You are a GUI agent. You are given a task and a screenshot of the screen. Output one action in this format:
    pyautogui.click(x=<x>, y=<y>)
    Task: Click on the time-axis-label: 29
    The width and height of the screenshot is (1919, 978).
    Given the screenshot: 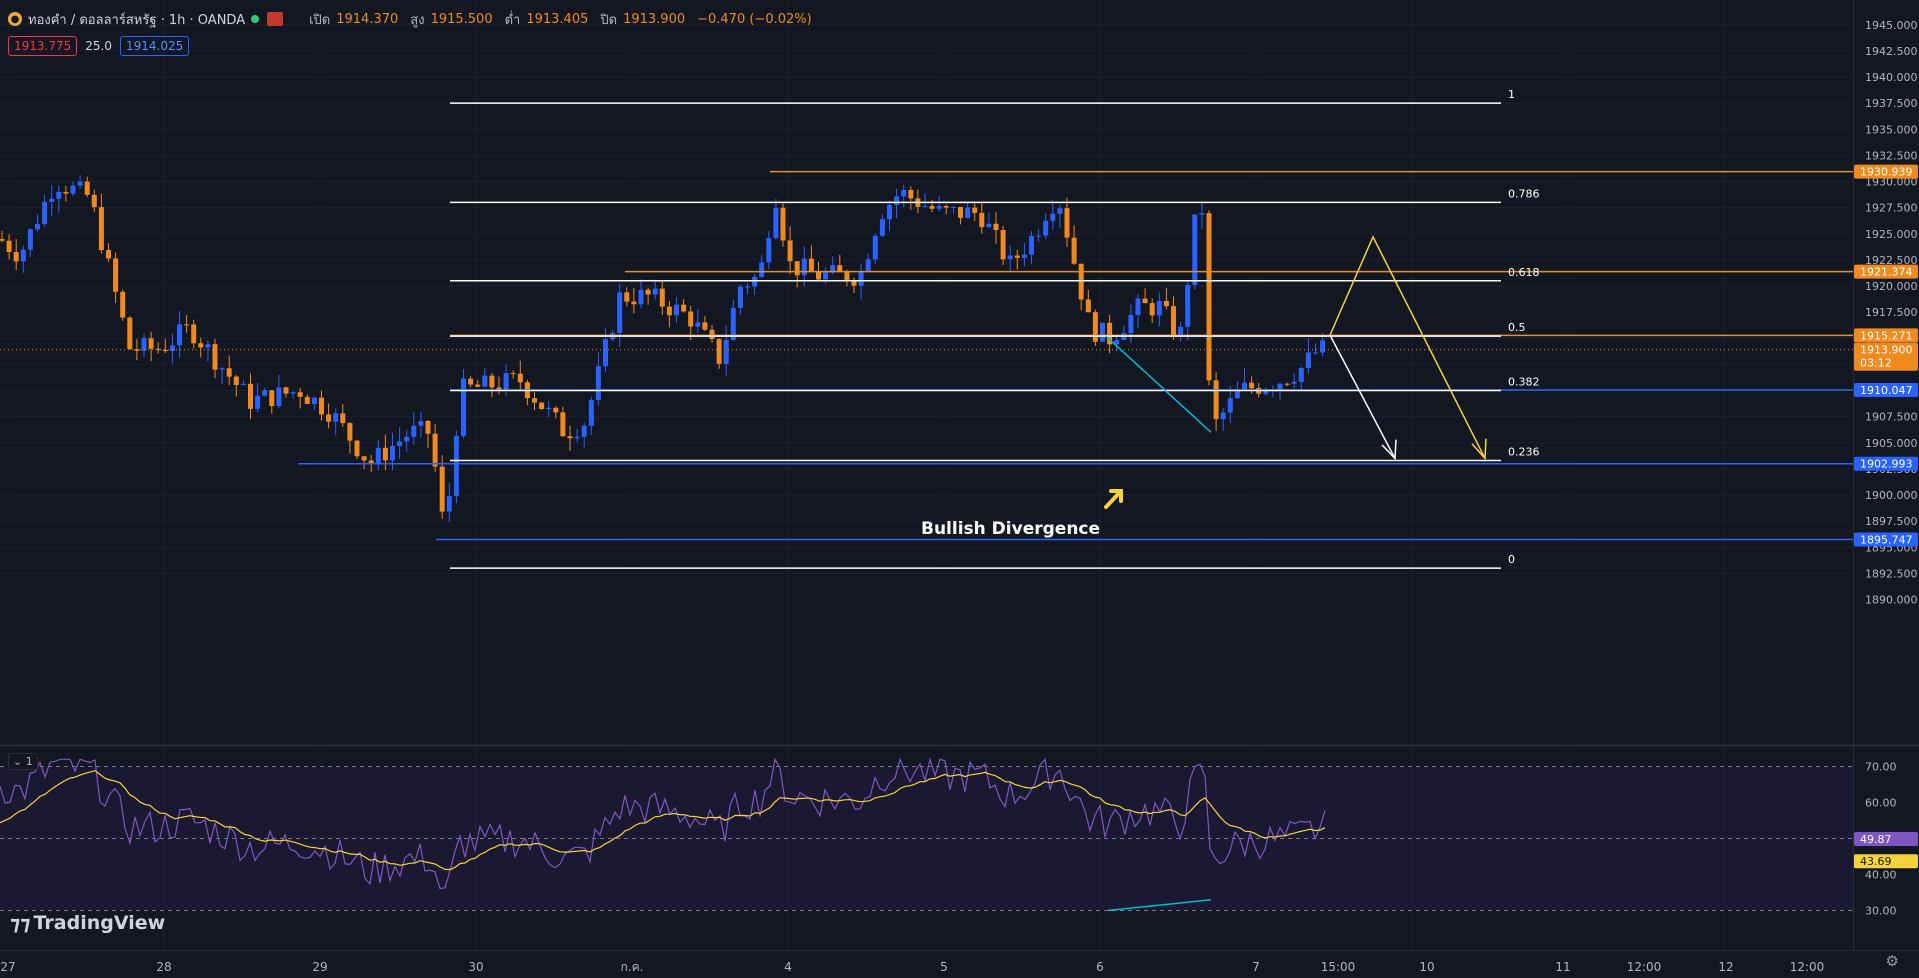 What is the action you would take?
    pyautogui.click(x=319, y=967)
    